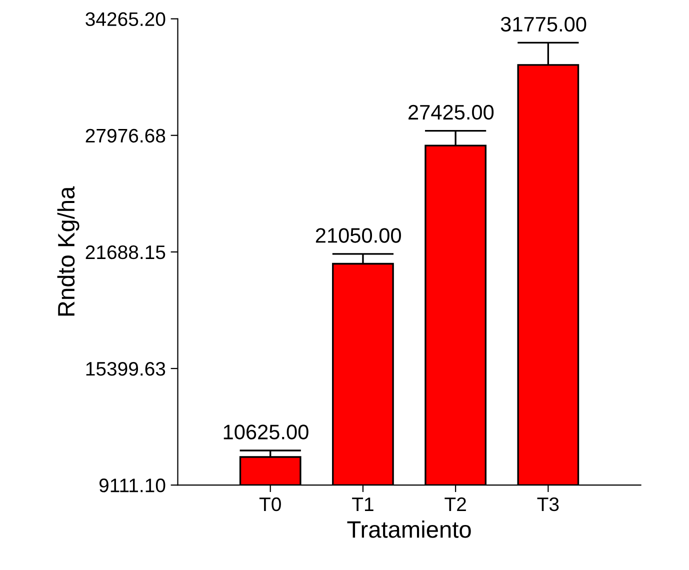  Describe the element at coordinates (266, 432) in the screenshot. I see `data-label: 10625.00` at that location.